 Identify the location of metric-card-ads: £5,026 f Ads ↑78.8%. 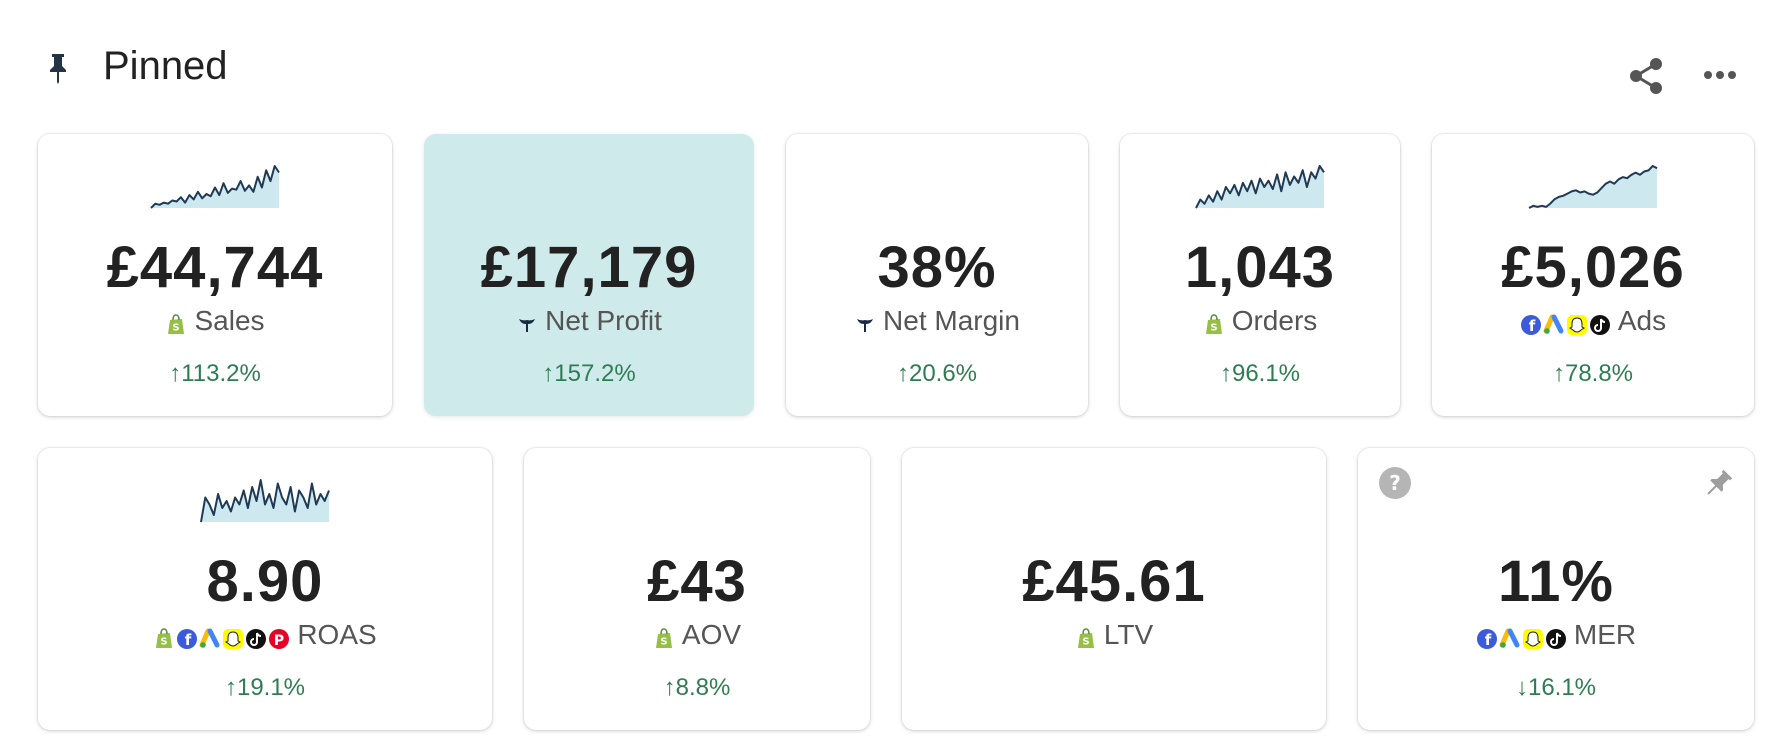
(1593, 275).